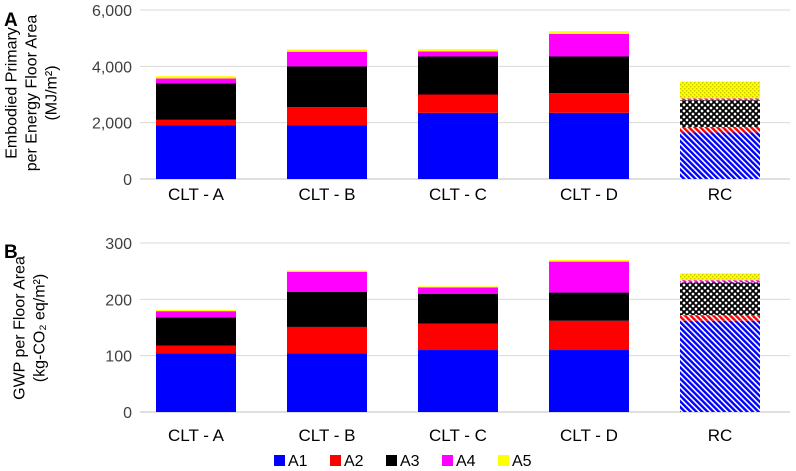 The width and height of the screenshot is (796, 471). What do you see at coordinates (391, 460) in the screenshot?
I see `legend-swatch-a3` at bounding box center [391, 460].